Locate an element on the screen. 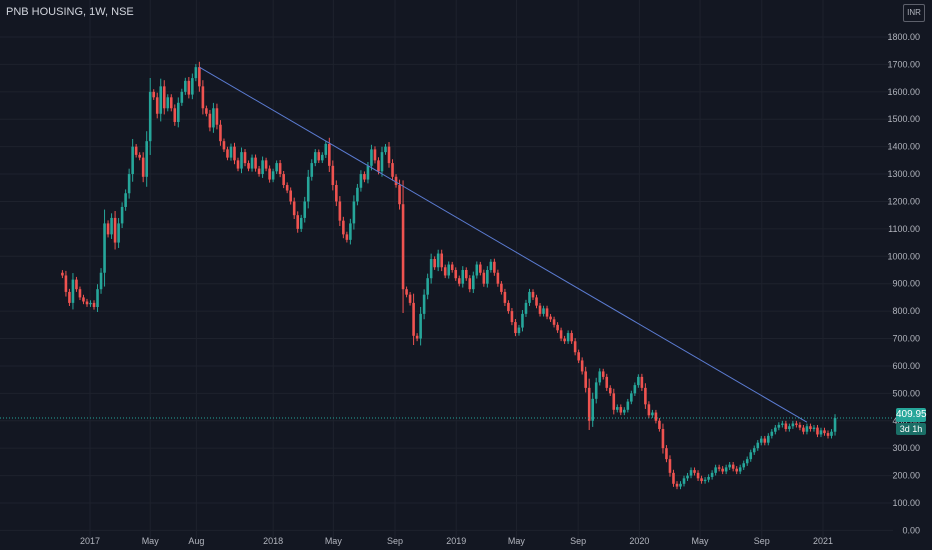 Image resolution: width=932 pixels, height=550 pixels. price-tick-label: 100.00 is located at coordinates (906, 503).